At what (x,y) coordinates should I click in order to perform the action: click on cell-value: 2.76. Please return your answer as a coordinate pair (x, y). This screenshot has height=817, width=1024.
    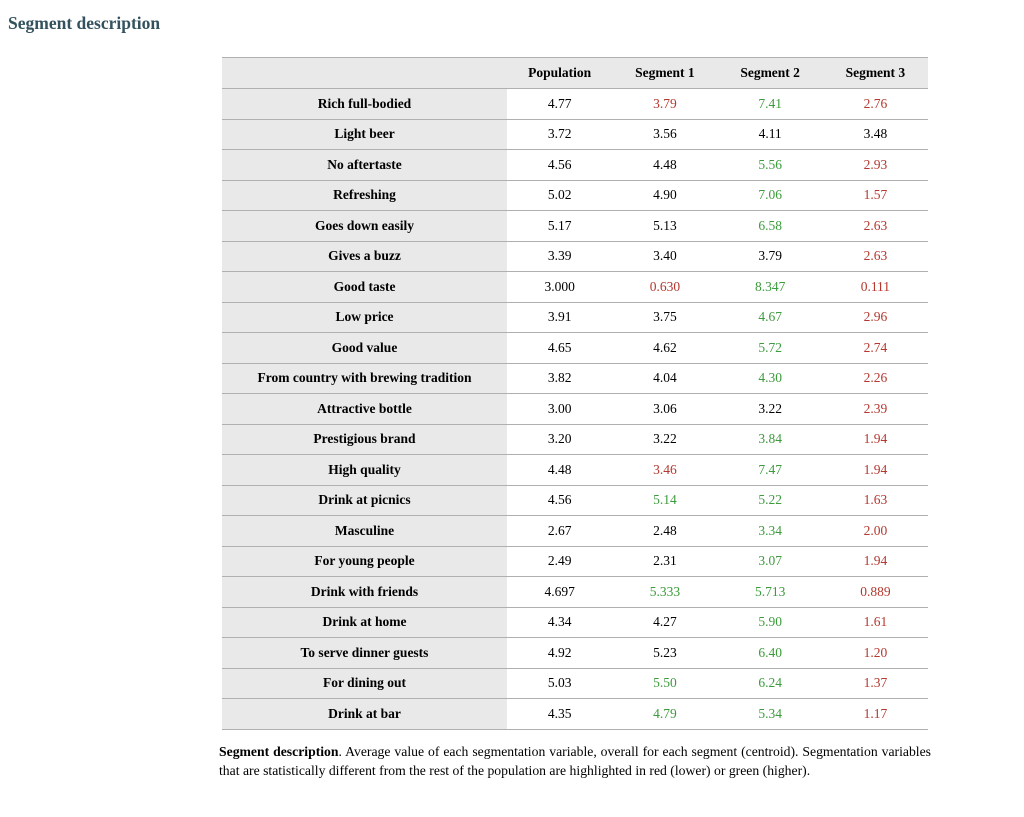
    Looking at the image, I should click on (875, 103).